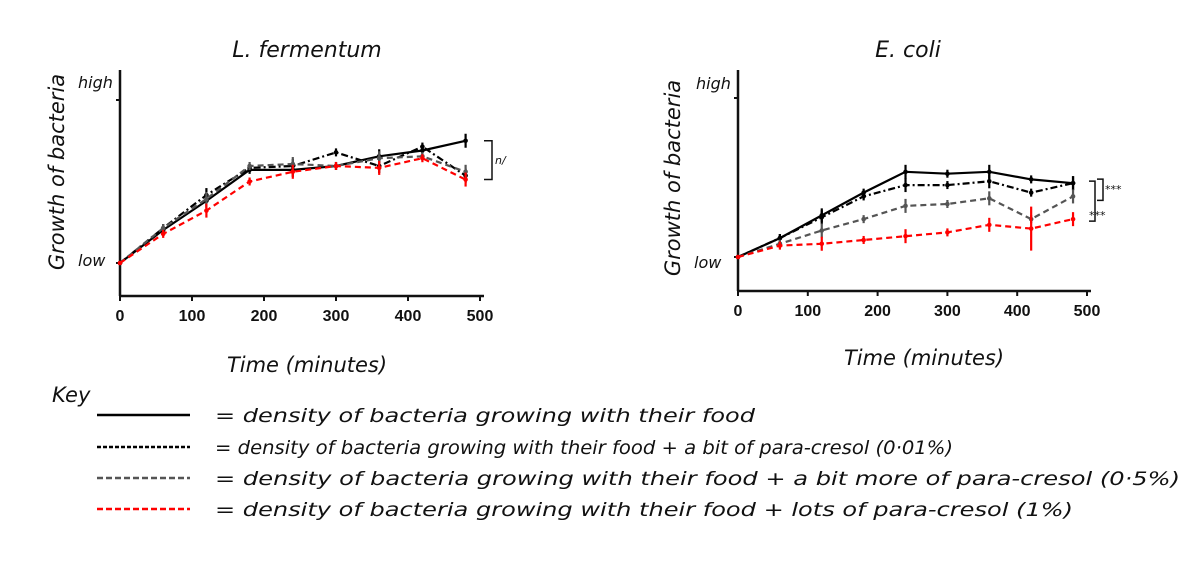 The image size is (1200, 564). What do you see at coordinates (908, 50) in the screenshot?
I see `chart-title: E. coli` at bounding box center [908, 50].